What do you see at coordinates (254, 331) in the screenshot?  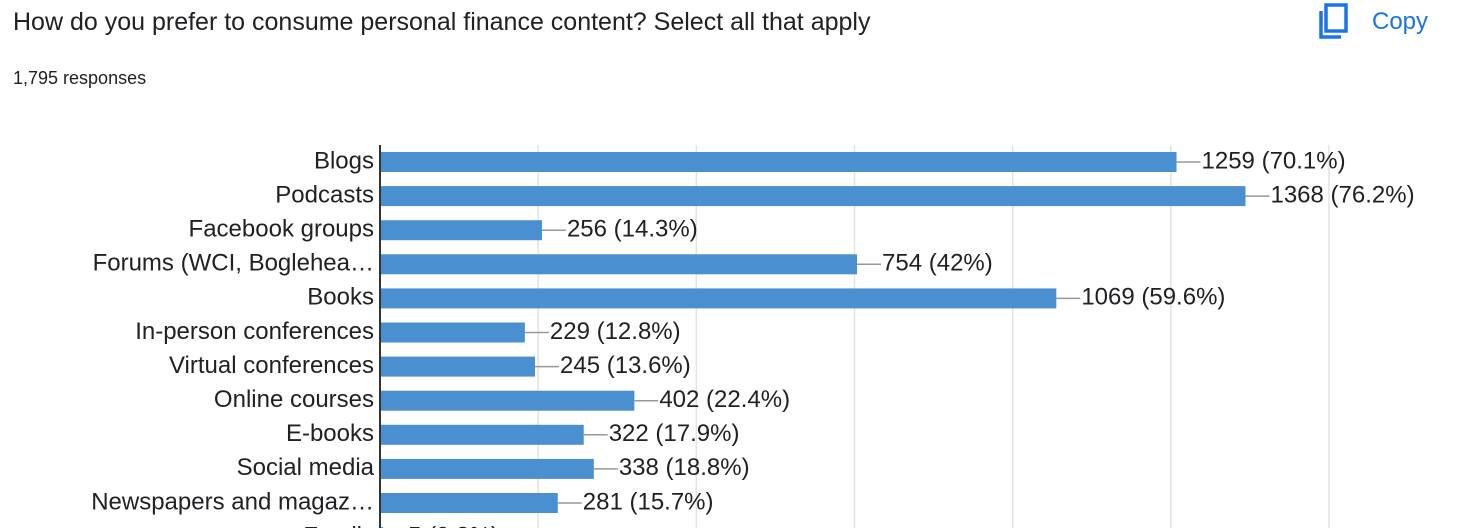 I see `category-label: In-person conferences` at bounding box center [254, 331].